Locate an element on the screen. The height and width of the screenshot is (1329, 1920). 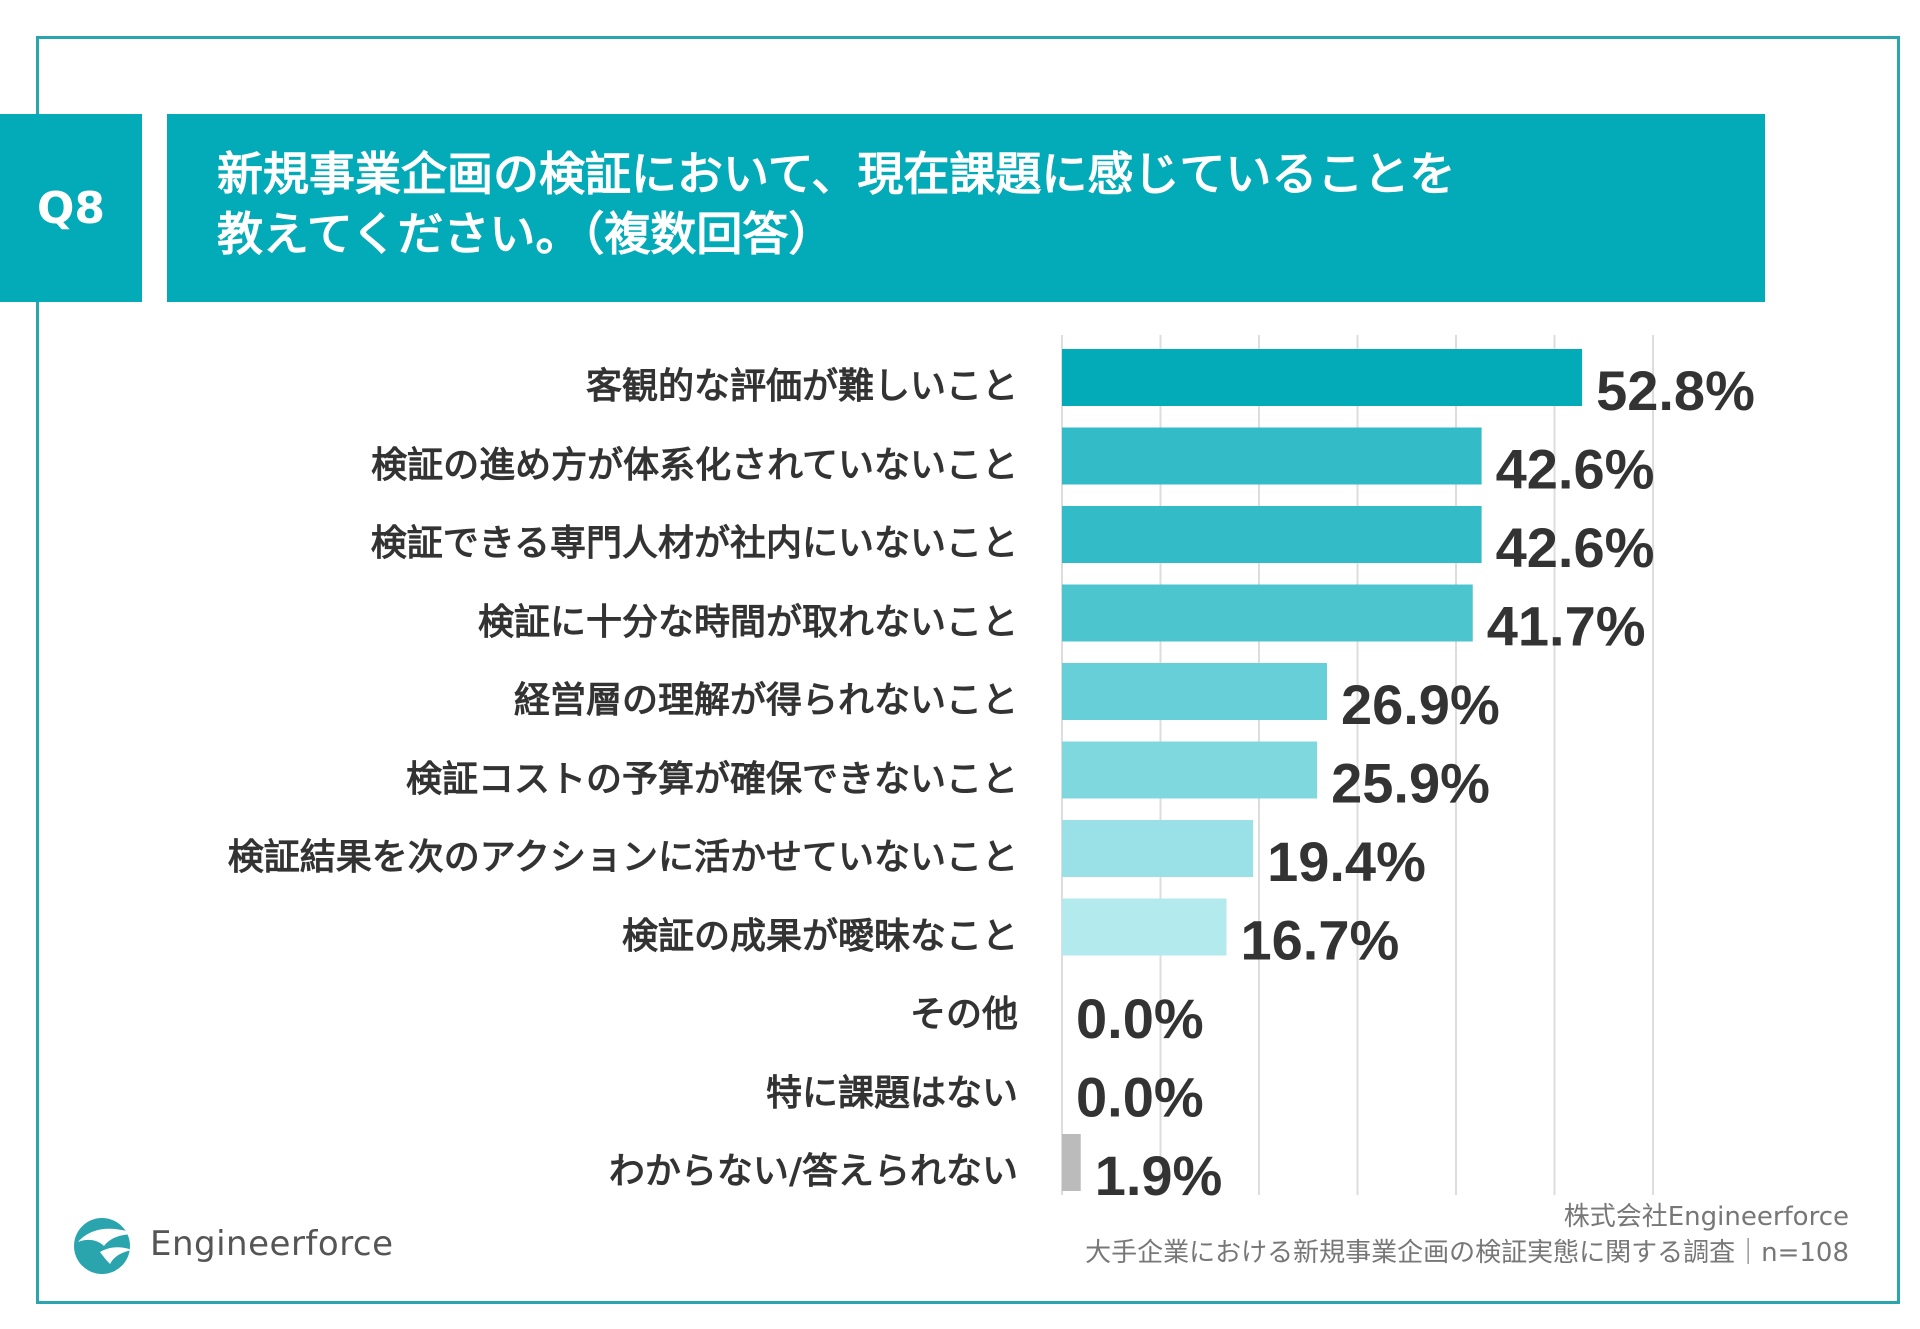
question-number: Q8 is located at coordinates (71, 208).